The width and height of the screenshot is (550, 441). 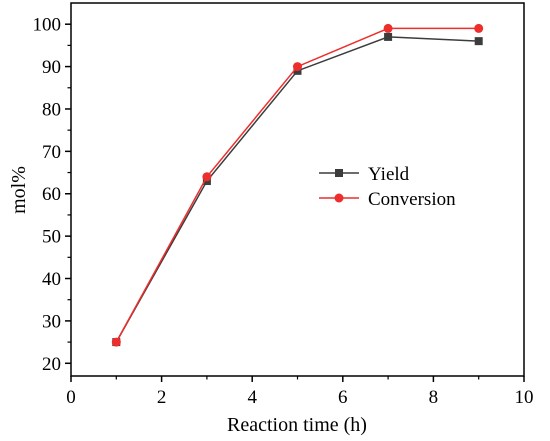 I want to click on y-tick-label: 40, so click(x=51, y=279).